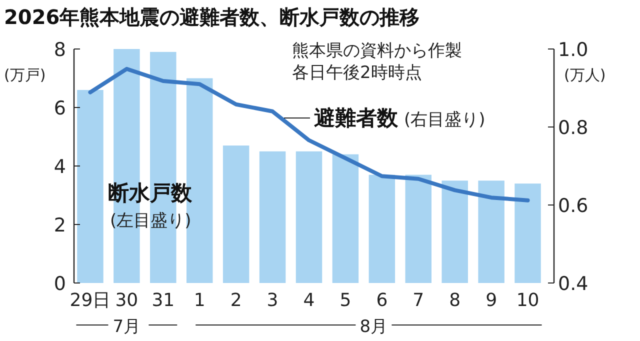  I want to click on x-tick-label: 10, so click(528, 300).